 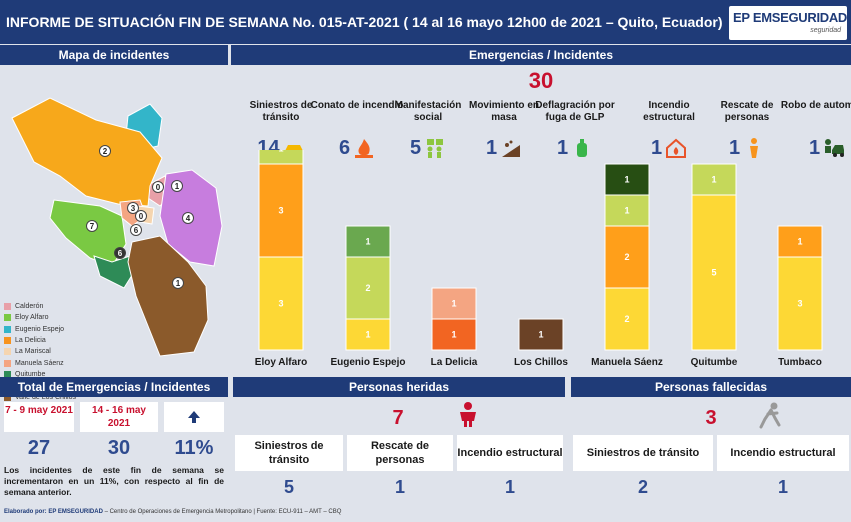 I want to click on arrow-cell, so click(x=194, y=417).